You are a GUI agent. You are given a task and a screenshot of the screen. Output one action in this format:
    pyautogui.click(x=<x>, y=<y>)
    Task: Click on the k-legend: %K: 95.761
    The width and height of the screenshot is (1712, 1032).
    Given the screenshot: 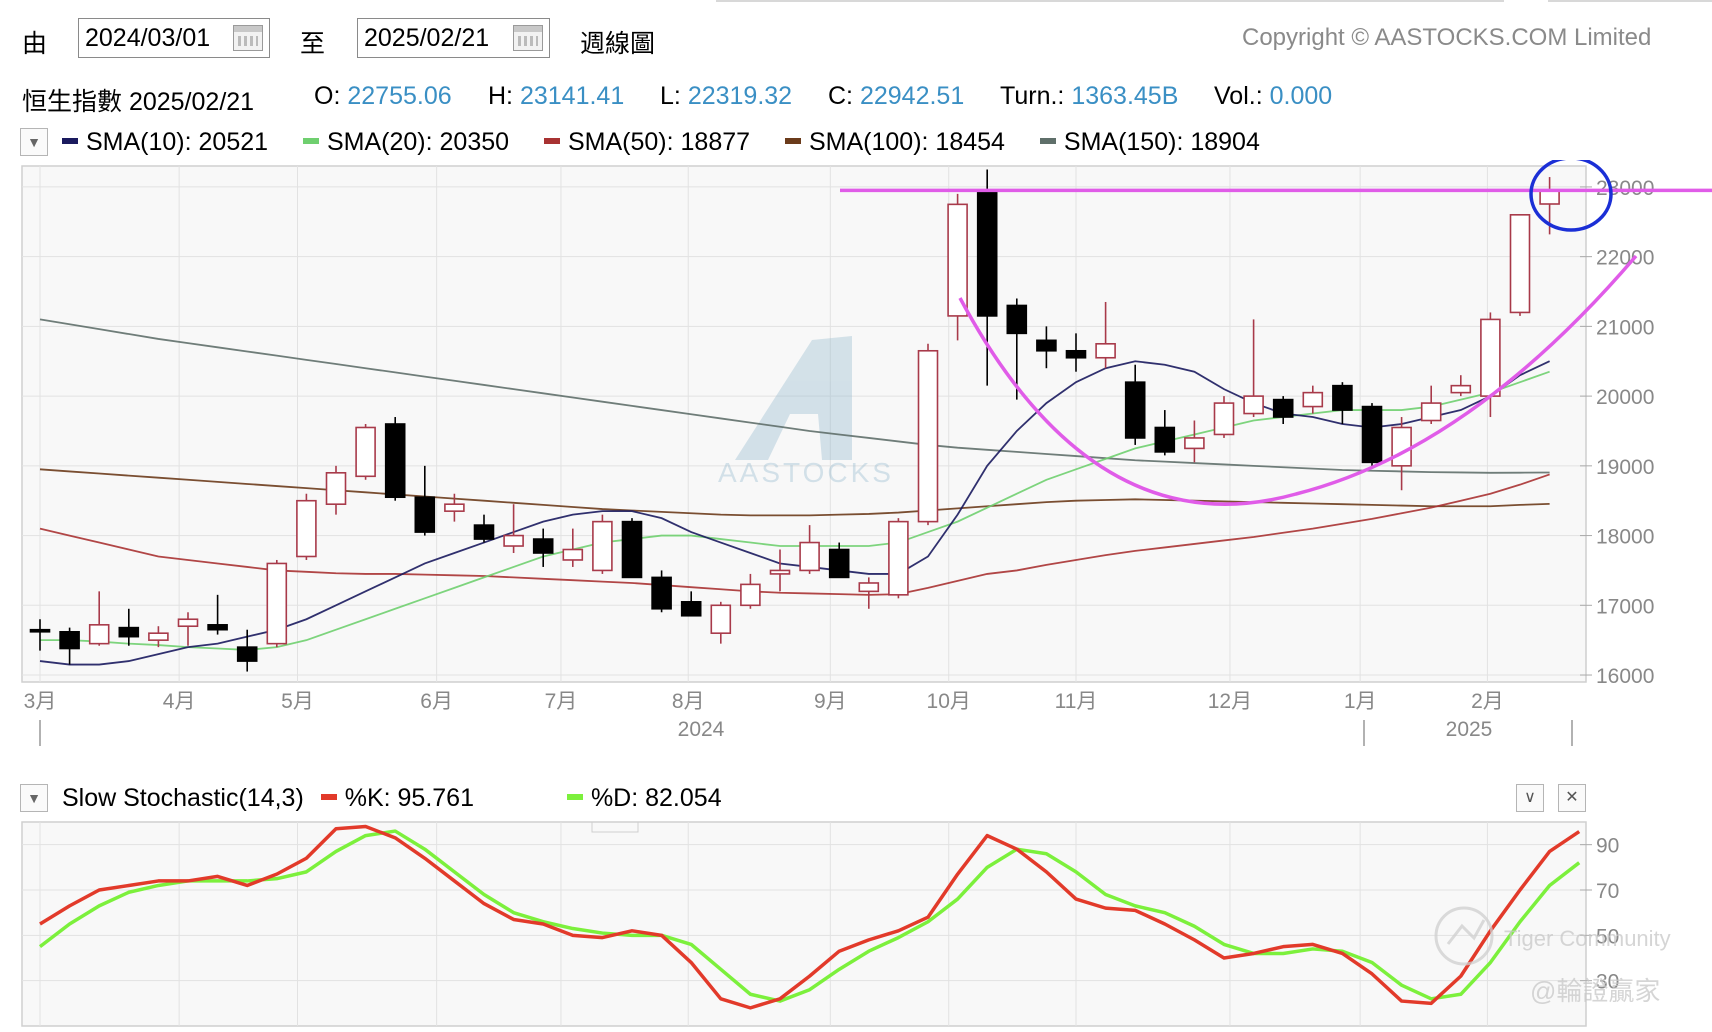 What is the action you would take?
    pyautogui.click(x=409, y=798)
    